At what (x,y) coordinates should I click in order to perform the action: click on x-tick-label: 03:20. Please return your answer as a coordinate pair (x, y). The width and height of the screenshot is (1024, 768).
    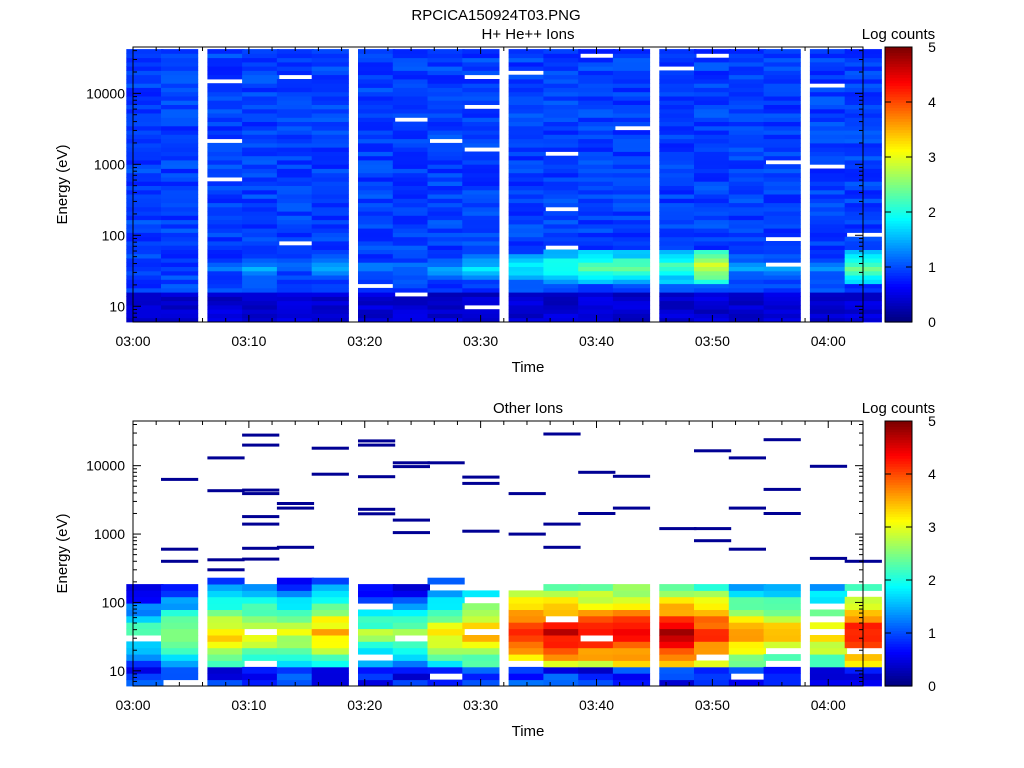
    Looking at the image, I should click on (364, 341).